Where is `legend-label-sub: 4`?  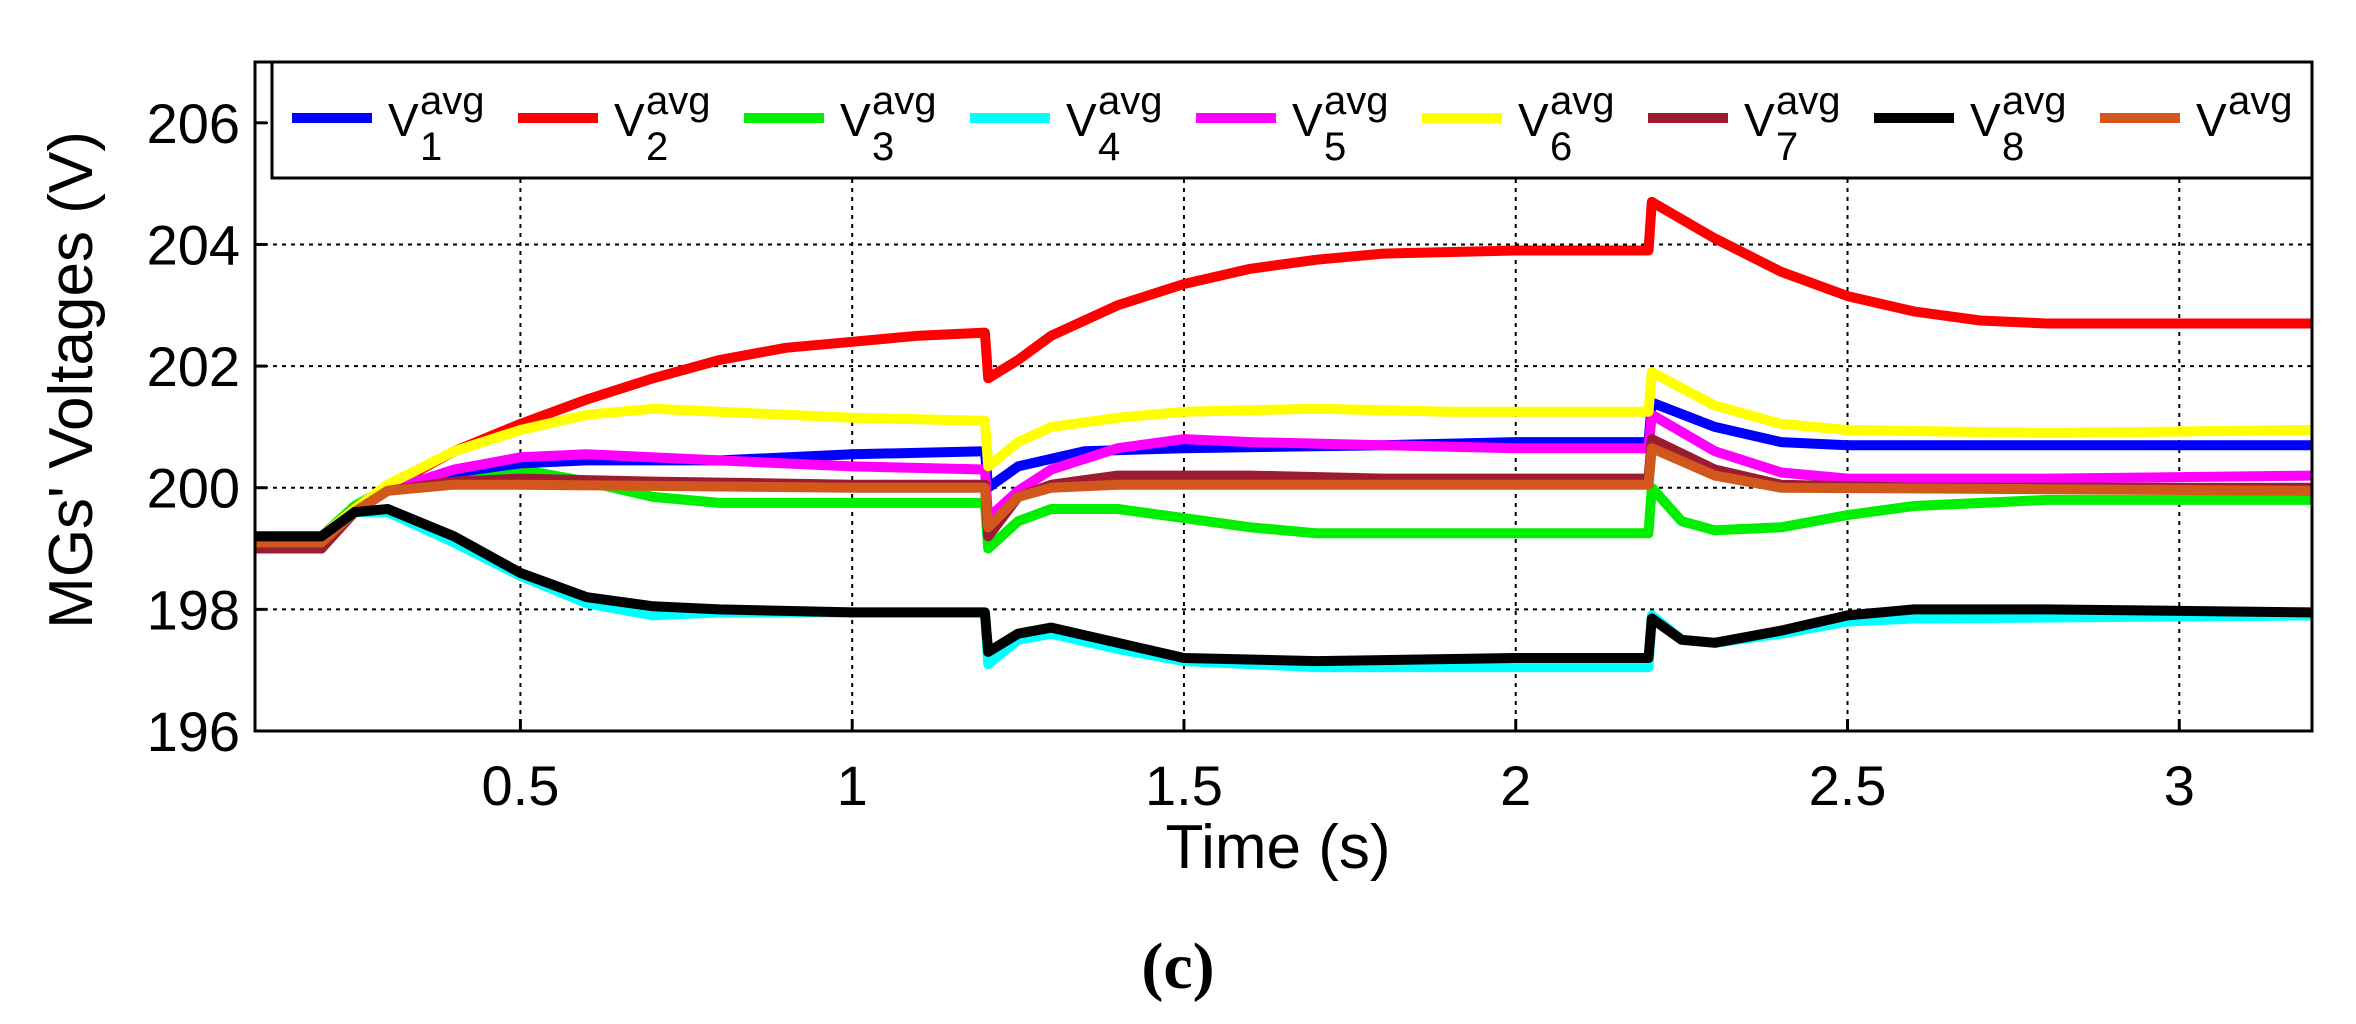 legend-label-sub: 4 is located at coordinates (1109, 147).